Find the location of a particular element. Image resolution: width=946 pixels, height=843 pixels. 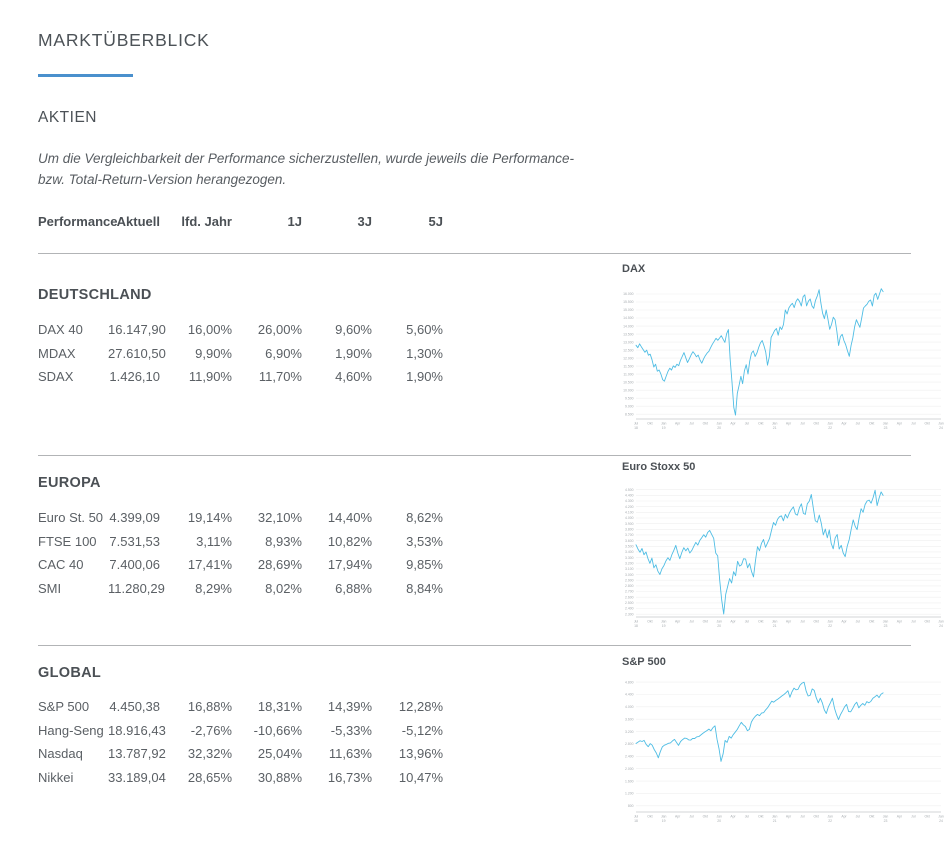

svg-text: 2.900 is located at coordinates (629, 580).